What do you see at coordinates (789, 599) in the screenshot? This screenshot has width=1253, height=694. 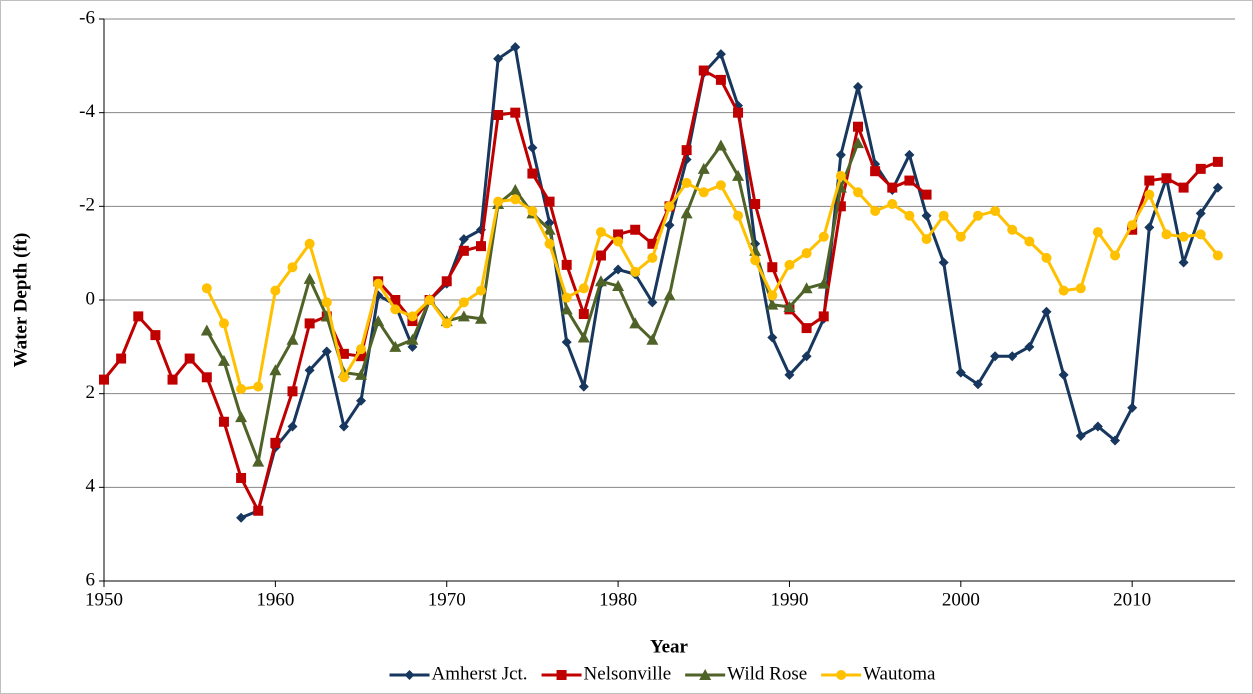 I see `x-tick-label: 1990` at bounding box center [789, 599].